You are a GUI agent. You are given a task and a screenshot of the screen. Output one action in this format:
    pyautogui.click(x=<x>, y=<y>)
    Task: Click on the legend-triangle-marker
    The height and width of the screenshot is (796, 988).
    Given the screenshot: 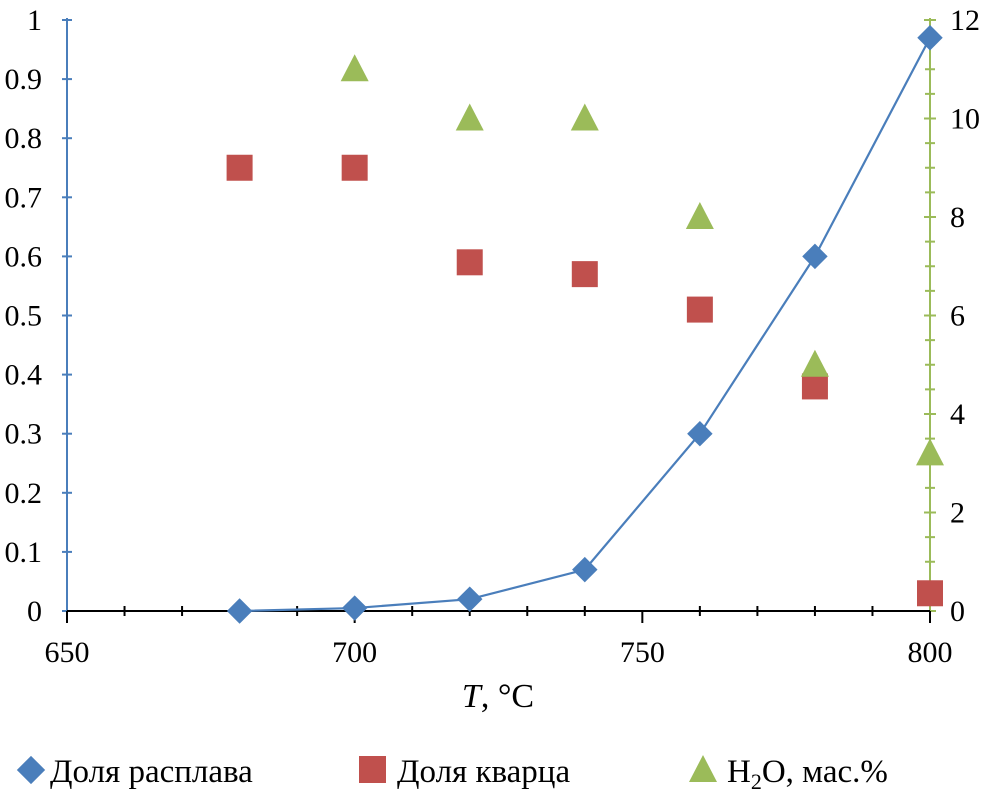 What is the action you would take?
    pyautogui.click(x=703, y=768)
    